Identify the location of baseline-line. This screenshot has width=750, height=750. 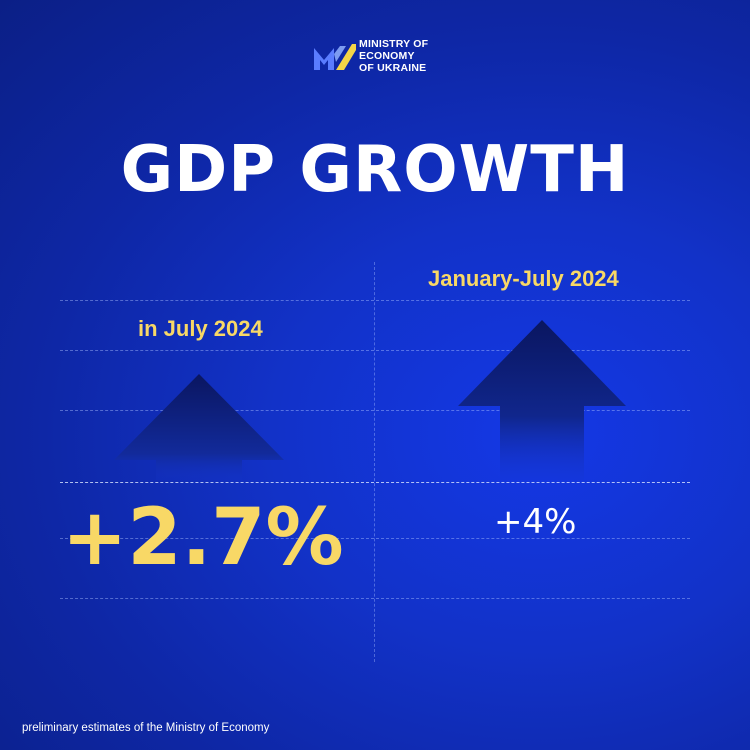
(375, 482).